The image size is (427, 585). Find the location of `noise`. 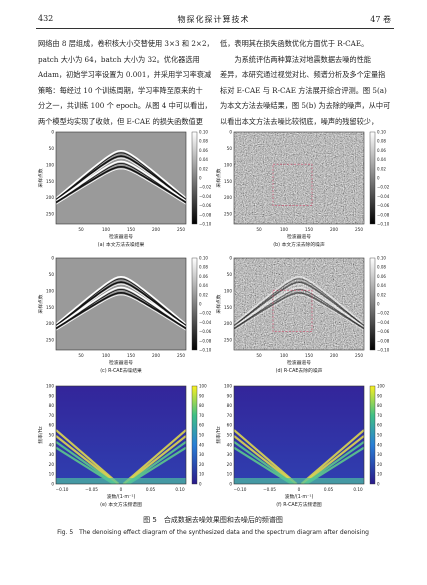

noise is located at coordinates (299, 304).